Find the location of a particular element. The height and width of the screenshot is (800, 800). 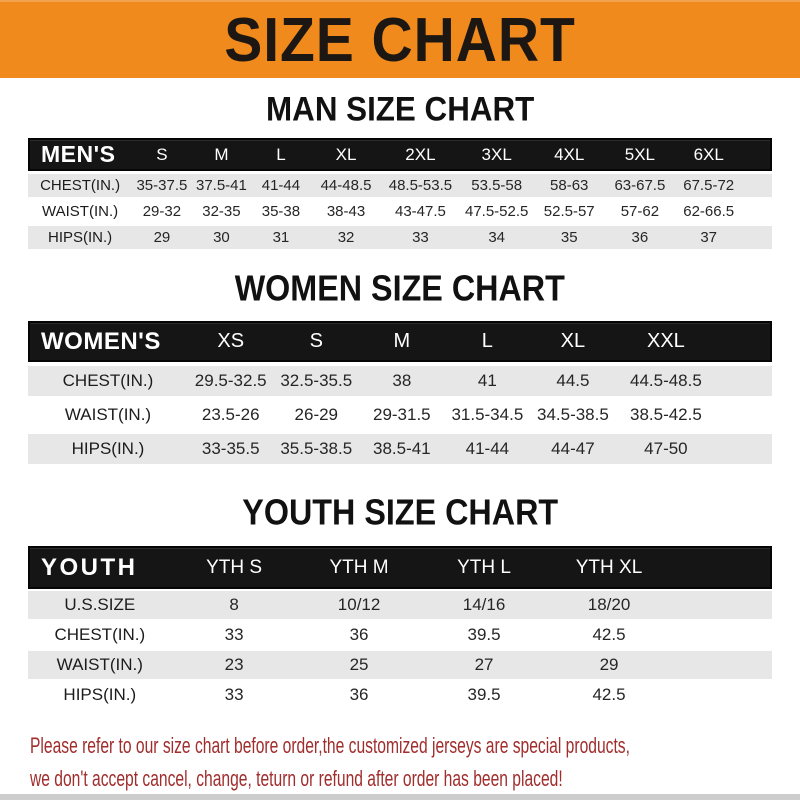

table-cell: 33-35.5 is located at coordinates (230, 448).